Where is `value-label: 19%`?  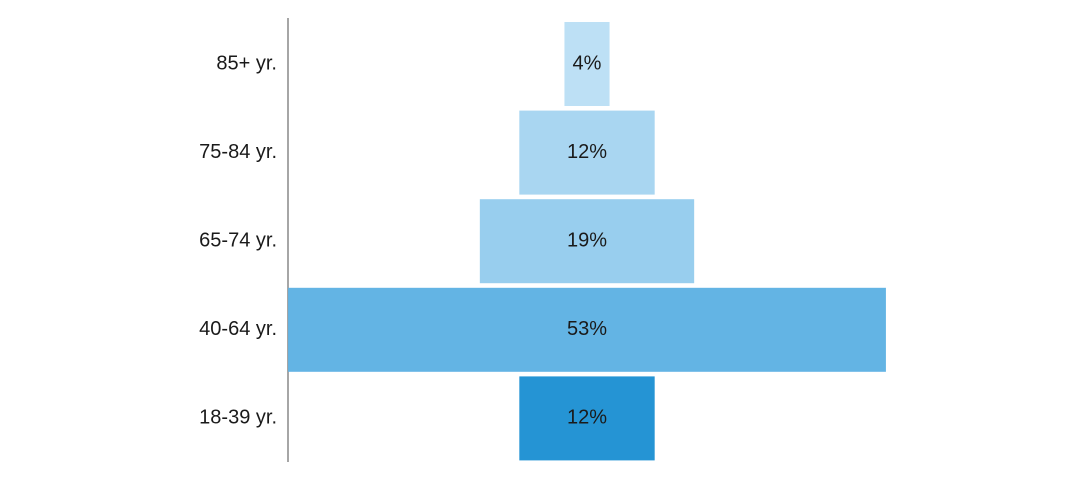
value-label: 19% is located at coordinates (587, 240).